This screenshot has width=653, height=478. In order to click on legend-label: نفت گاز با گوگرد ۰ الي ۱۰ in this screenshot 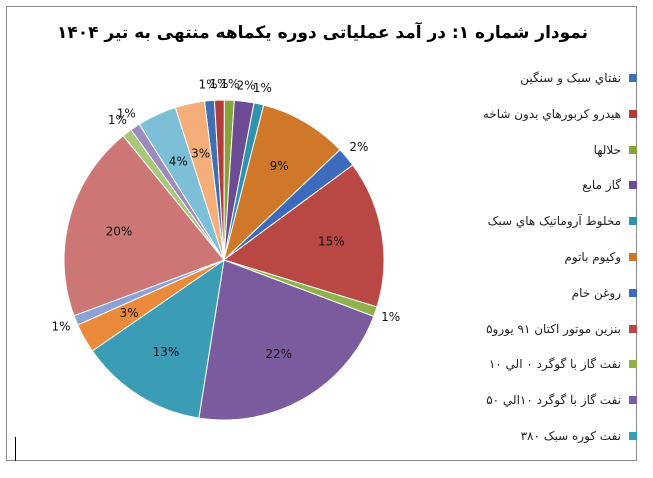, I will do `click(554, 364)`.